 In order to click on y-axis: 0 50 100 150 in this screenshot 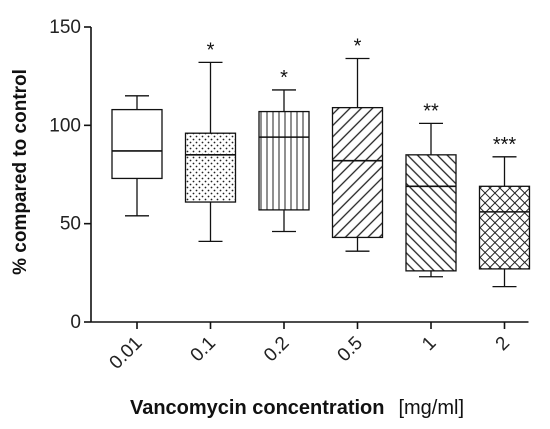, I will do `click(70, 175)`.